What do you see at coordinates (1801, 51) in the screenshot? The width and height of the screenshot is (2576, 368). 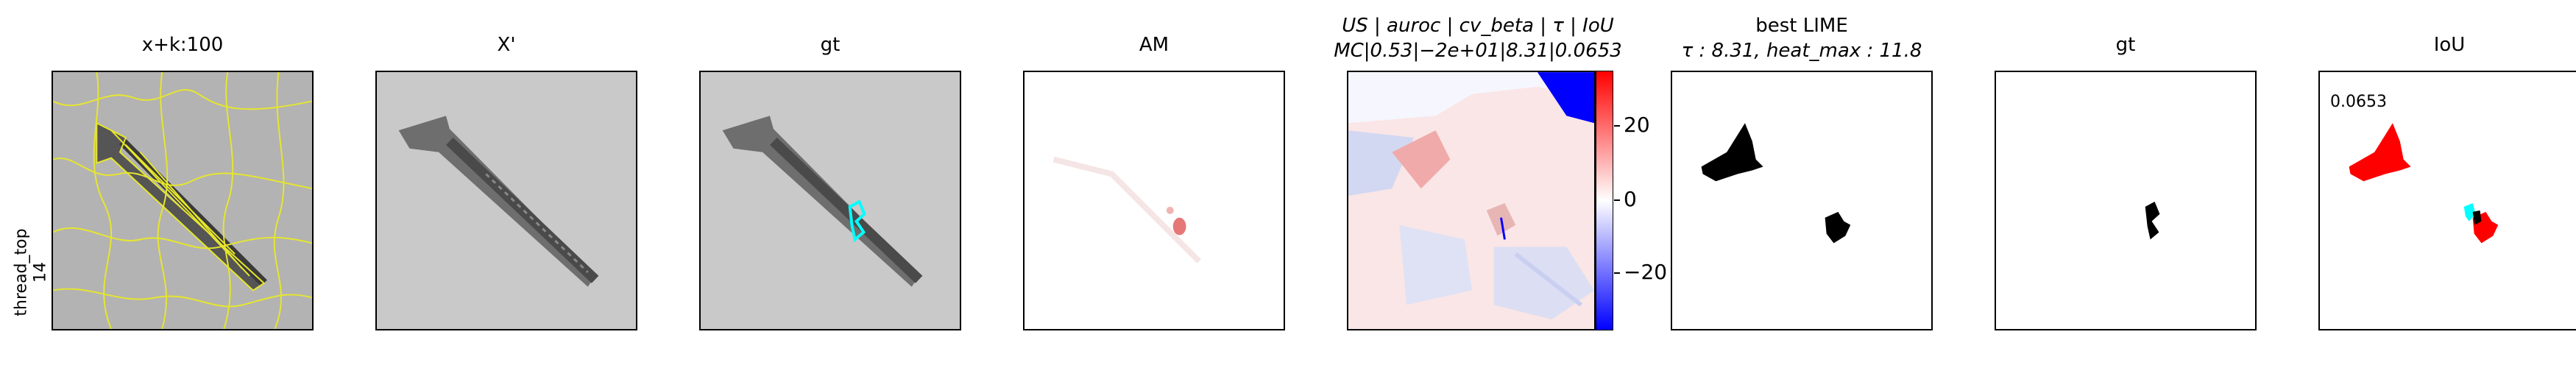 I see `panel-title-line2: τ : 8.31, heat_max : 11.8` at bounding box center [1801, 51].